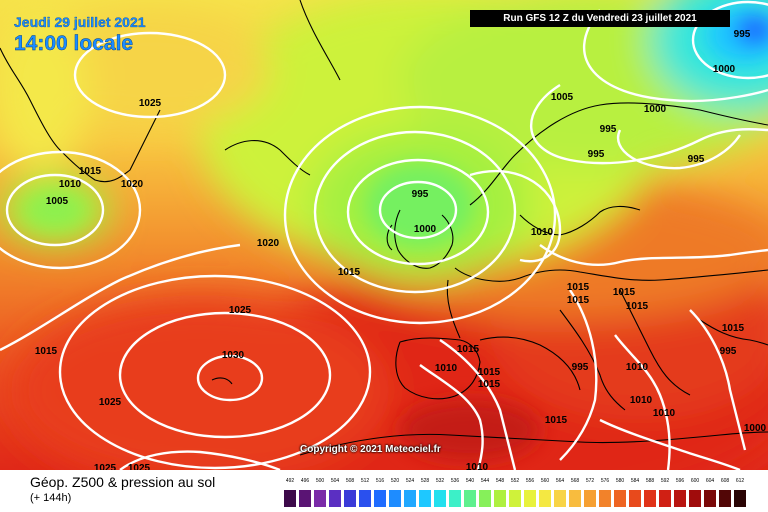 This screenshot has width=768, height=512. Describe the element at coordinates (635, 481) in the screenshot. I see `legend-value: 584` at that location.